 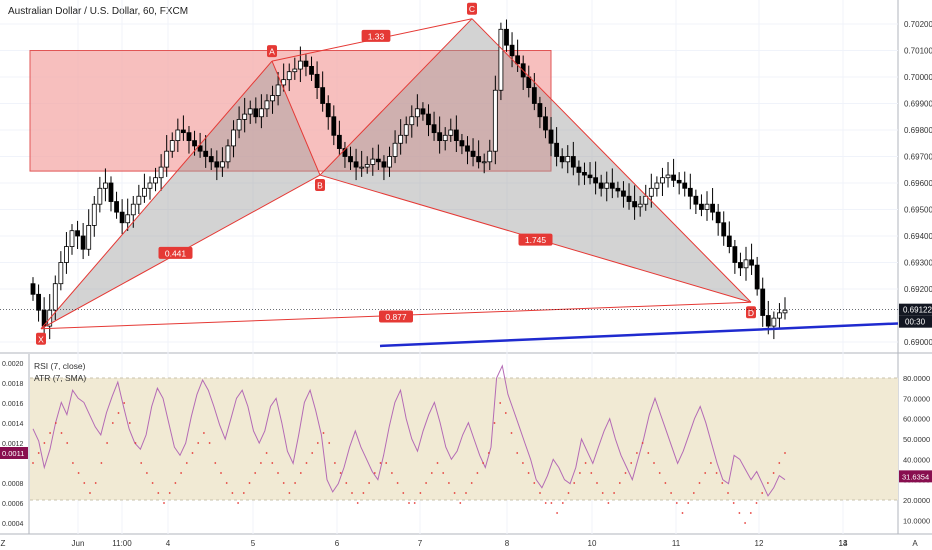 What do you see at coordinates (156, 195) in the screenshot?
I see `leg-xa` at bounding box center [156, 195].